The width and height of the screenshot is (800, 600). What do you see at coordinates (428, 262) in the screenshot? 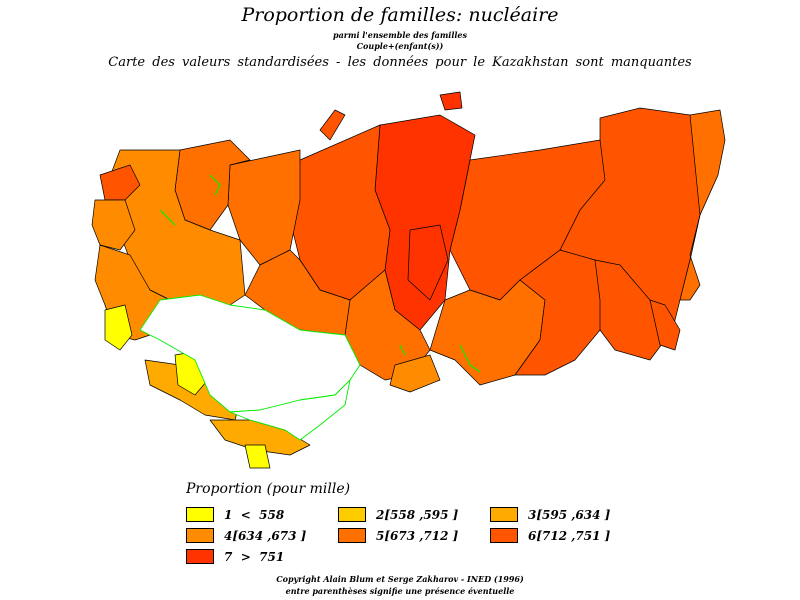
I see `region-evenkia` at bounding box center [428, 262].